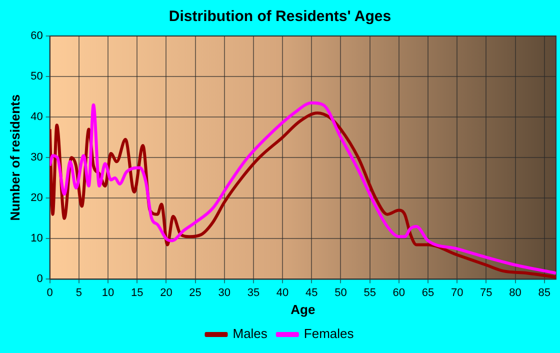 The image size is (560, 353). I want to click on x-tick-label: 35, so click(253, 292).